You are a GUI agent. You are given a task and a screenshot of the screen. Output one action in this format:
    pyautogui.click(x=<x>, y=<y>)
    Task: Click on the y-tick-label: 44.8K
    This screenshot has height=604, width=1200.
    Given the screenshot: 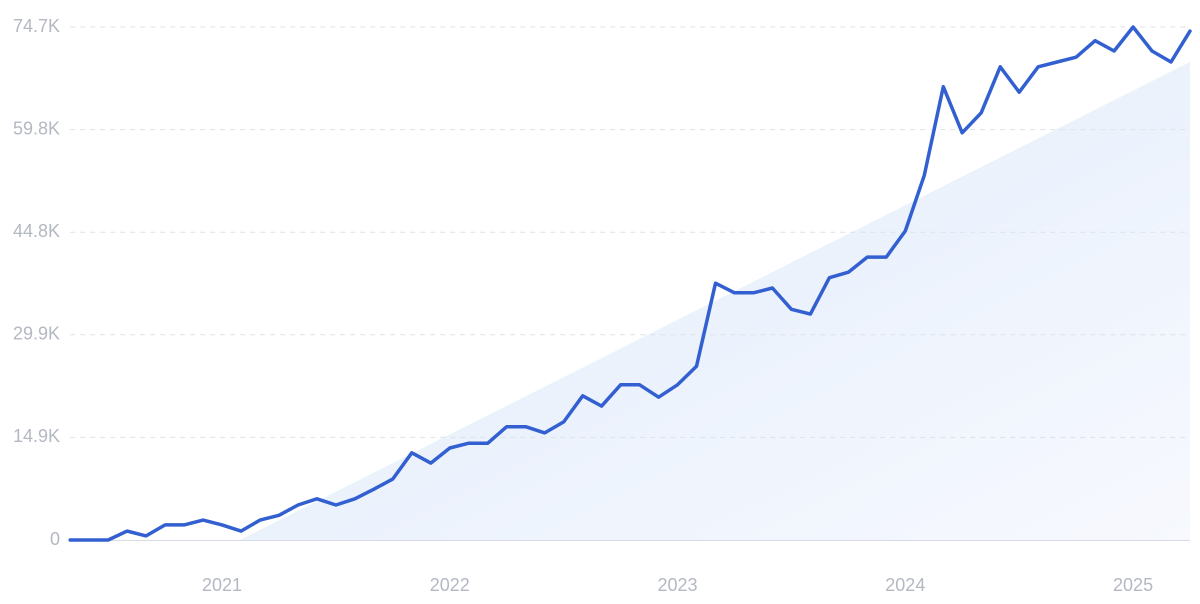 What is the action you would take?
    pyautogui.click(x=36, y=231)
    